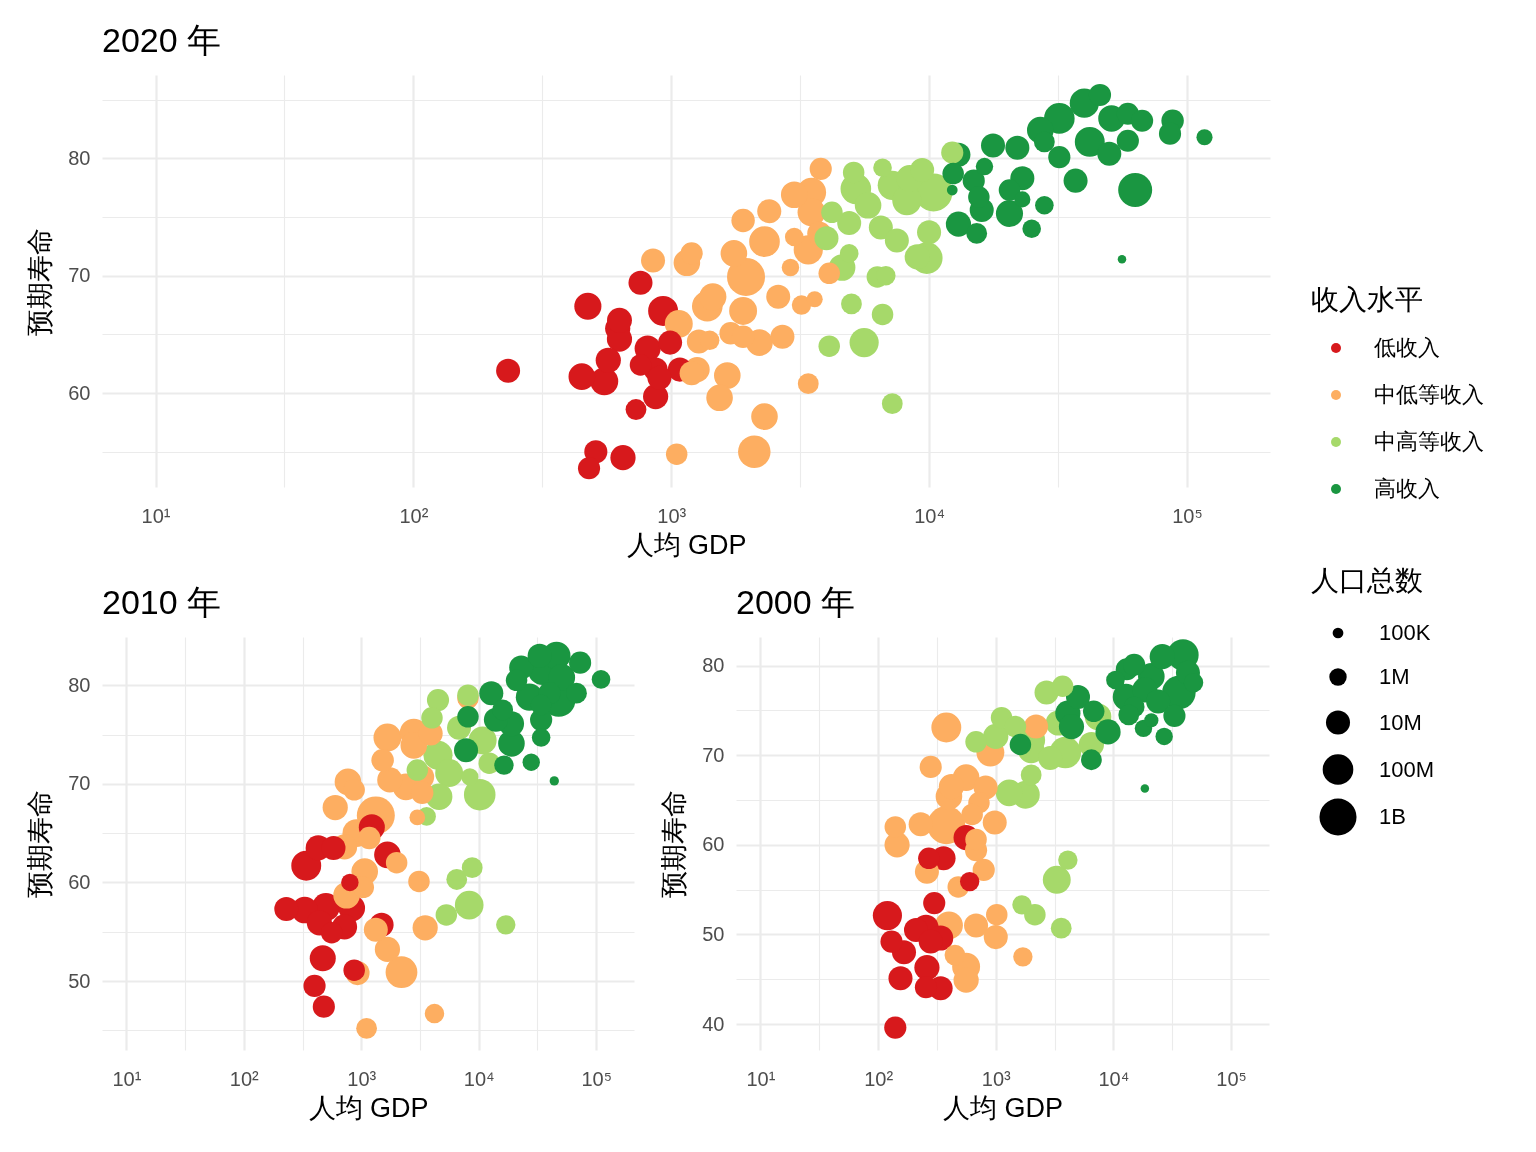 The height and width of the screenshot is (1152, 1536). I want to click on chart-title: 2000 年, so click(796, 602).